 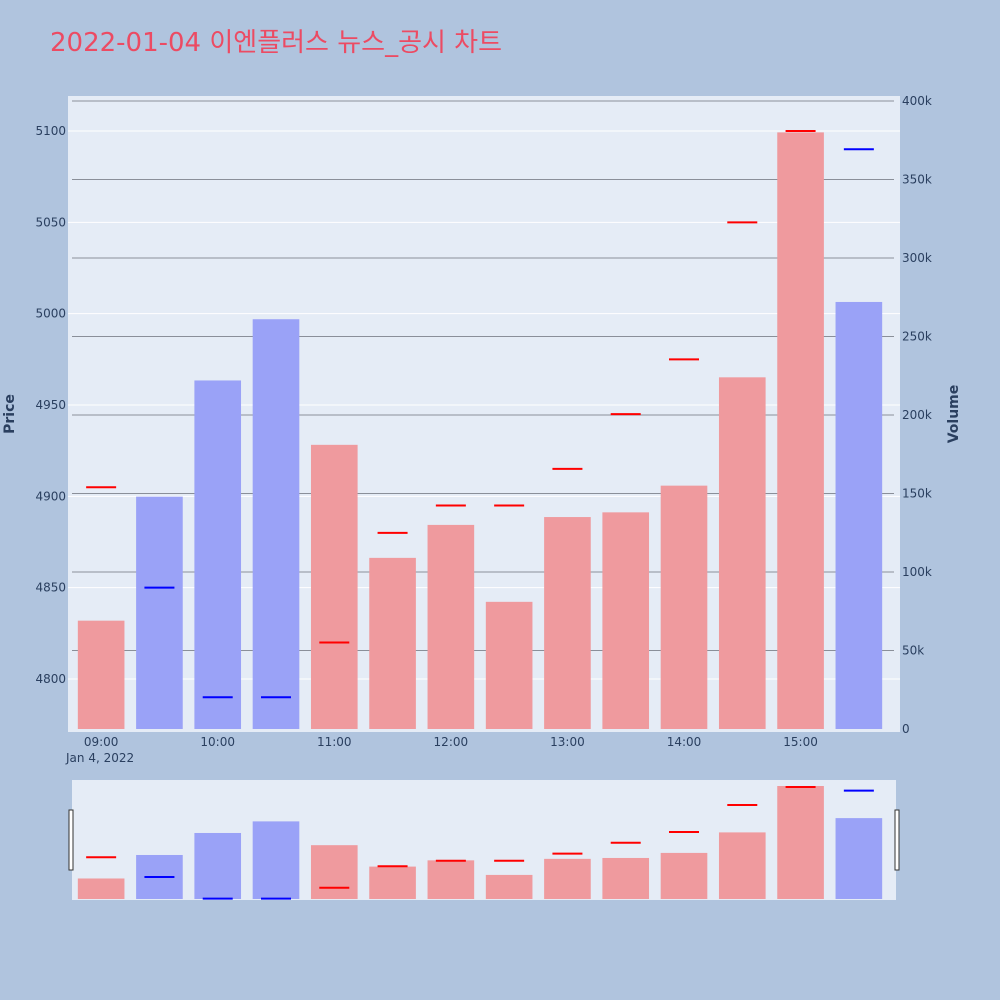 What do you see at coordinates (10, 414) in the screenshot?
I see `y-left-axis-title: Price` at bounding box center [10, 414].